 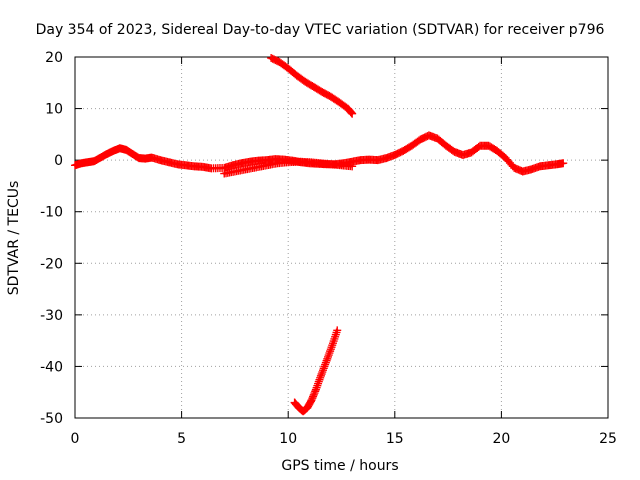 What do you see at coordinates (288, 439) in the screenshot?
I see `x-tick-label: 10` at bounding box center [288, 439].